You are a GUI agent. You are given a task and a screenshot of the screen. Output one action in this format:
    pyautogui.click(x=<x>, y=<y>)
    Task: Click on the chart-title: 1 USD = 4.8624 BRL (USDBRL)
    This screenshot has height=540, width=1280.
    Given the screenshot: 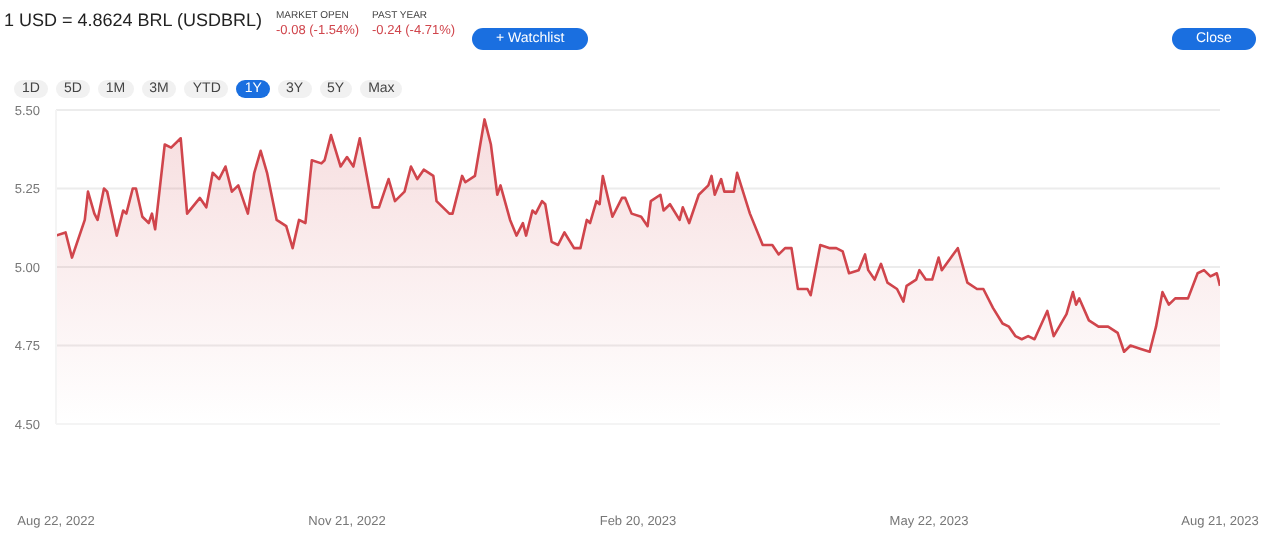 What is the action you would take?
    pyautogui.click(x=133, y=20)
    